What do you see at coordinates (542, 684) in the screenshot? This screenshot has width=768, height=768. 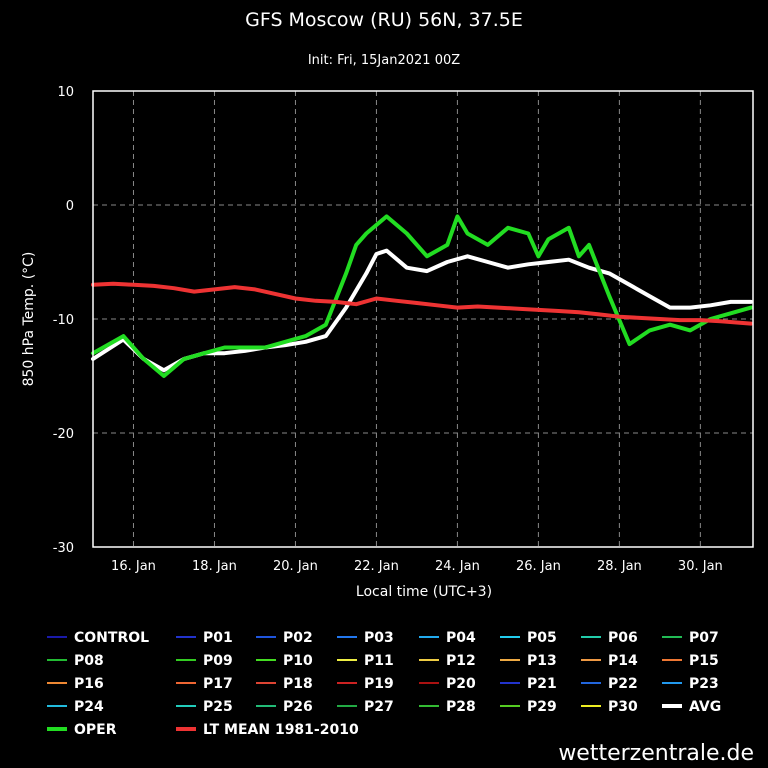 I see `legend-label: P21` at bounding box center [542, 684].